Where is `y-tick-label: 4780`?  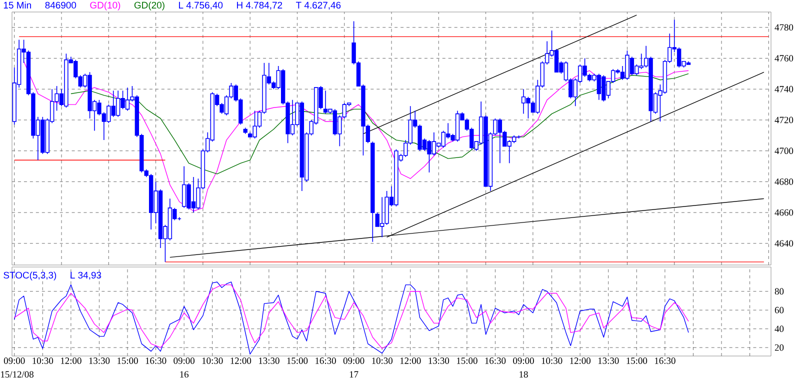 y-tick-label: 4780 is located at coordinates (784, 27).